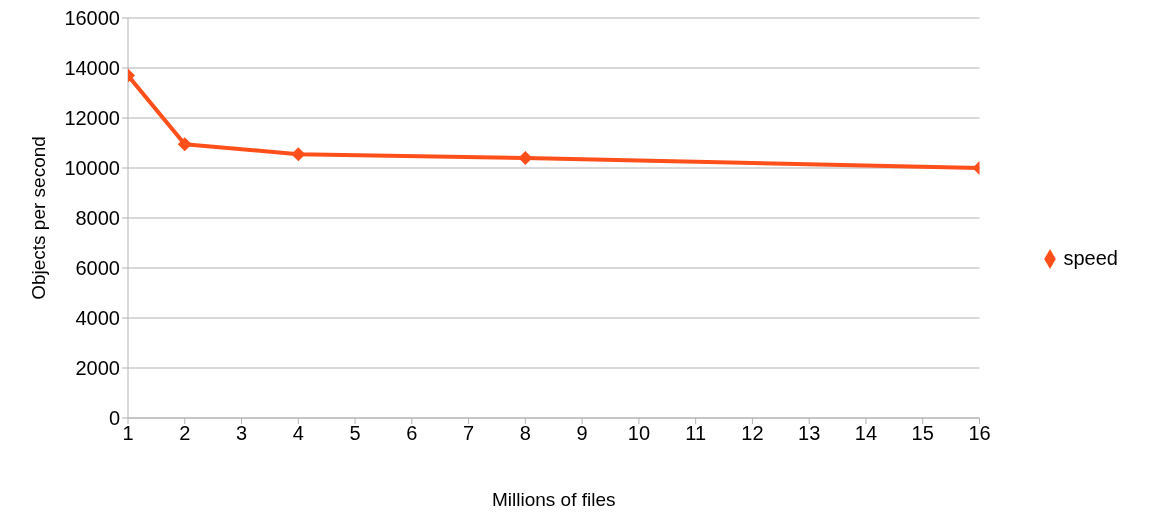 The image size is (1156, 516). Describe the element at coordinates (412, 433) in the screenshot. I see `x-tick-label: 6` at that location.